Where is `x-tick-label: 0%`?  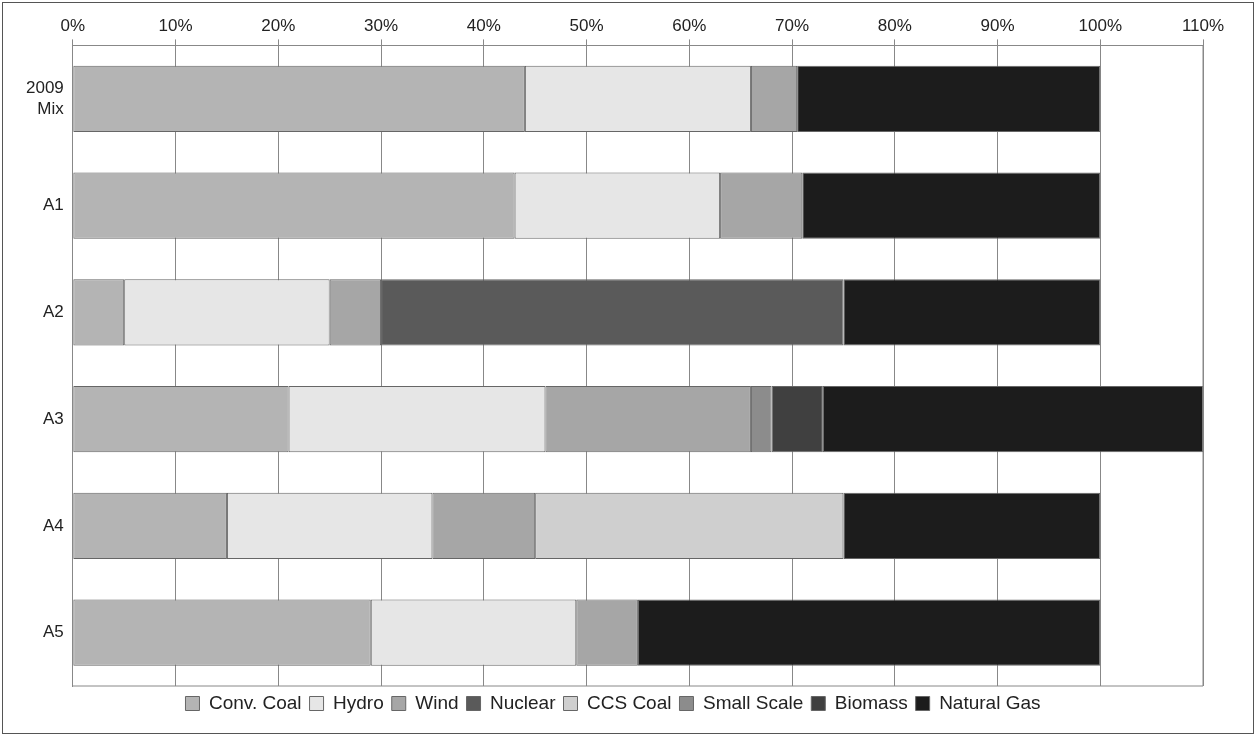 x-tick-label: 0% is located at coordinates (73, 25).